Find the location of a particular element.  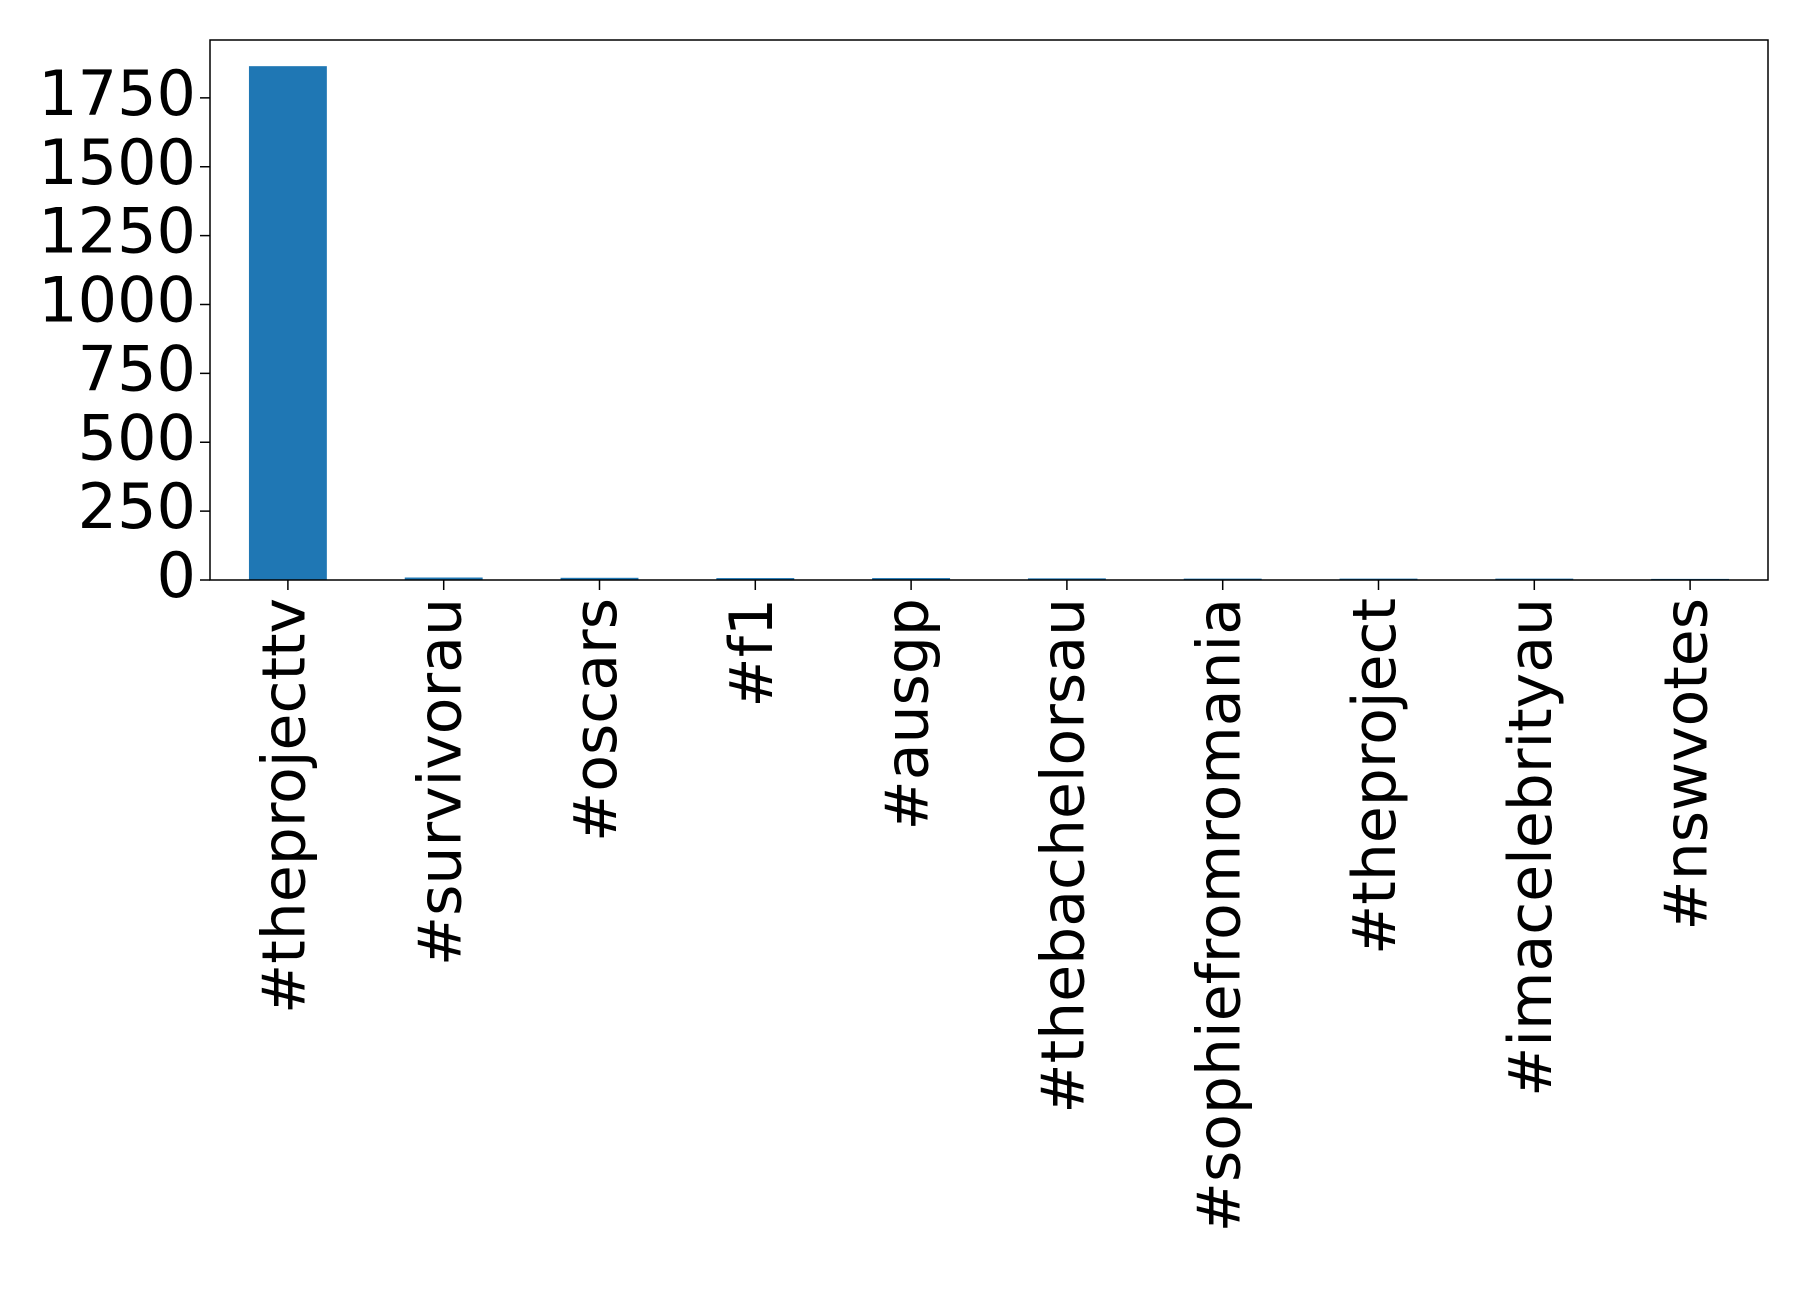

y-tick-label: 1750 is located at coordinates (117, 93).